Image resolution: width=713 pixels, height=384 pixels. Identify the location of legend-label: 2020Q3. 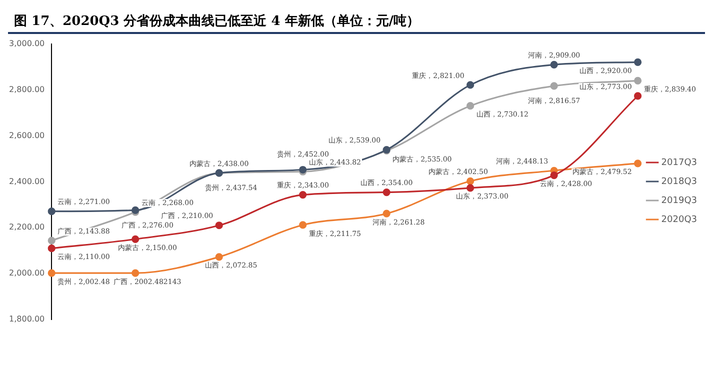
(679, 219).